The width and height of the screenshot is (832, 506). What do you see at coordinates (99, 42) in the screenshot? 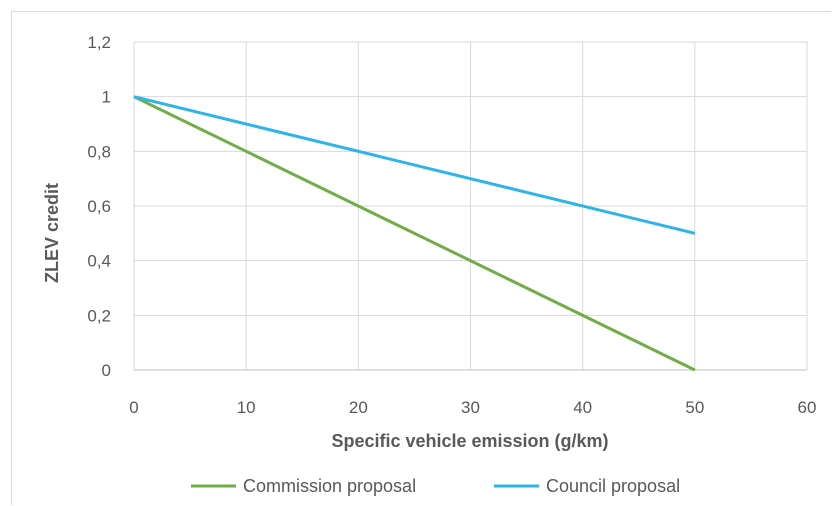
I see `y-tick-label: 1,2` at bounding box center [99, 42].